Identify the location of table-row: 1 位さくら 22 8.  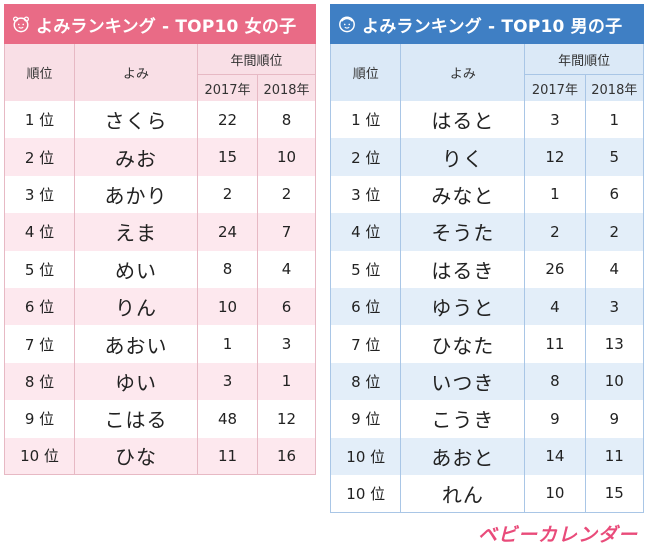
(160, 120).